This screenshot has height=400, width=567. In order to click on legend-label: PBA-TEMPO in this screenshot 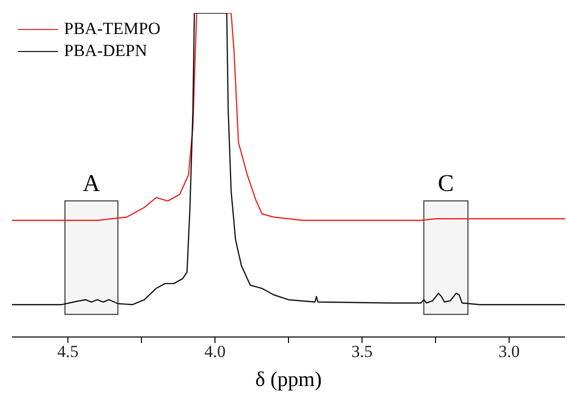, I will do `click(112, 29)`.